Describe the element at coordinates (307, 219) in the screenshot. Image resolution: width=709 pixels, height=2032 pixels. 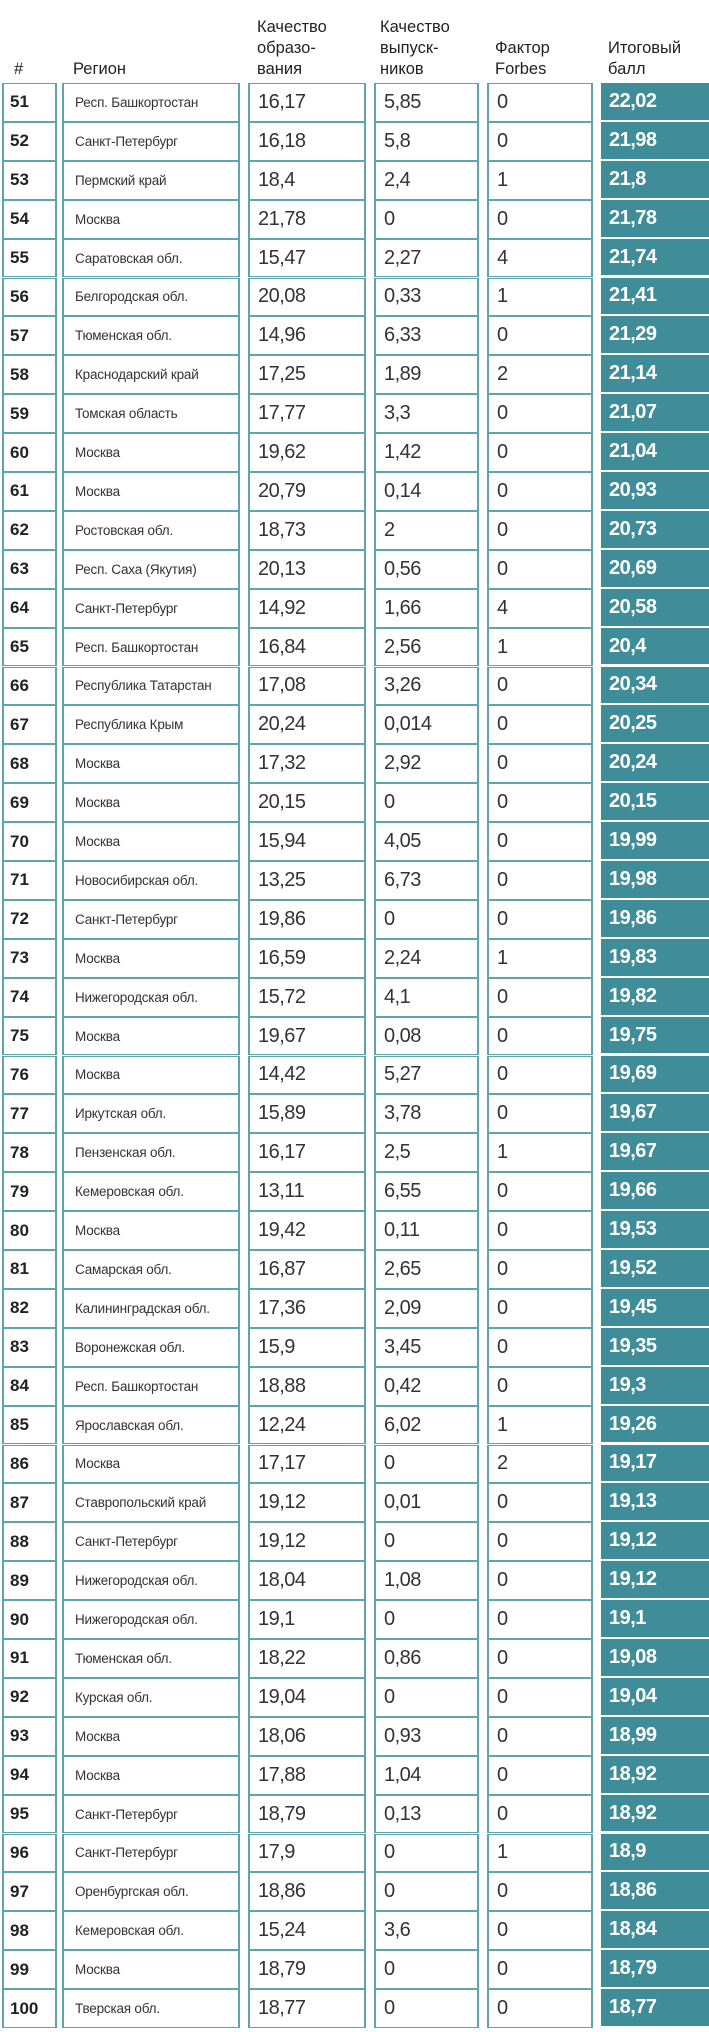
I see `education-cell: 21,78` at that location.